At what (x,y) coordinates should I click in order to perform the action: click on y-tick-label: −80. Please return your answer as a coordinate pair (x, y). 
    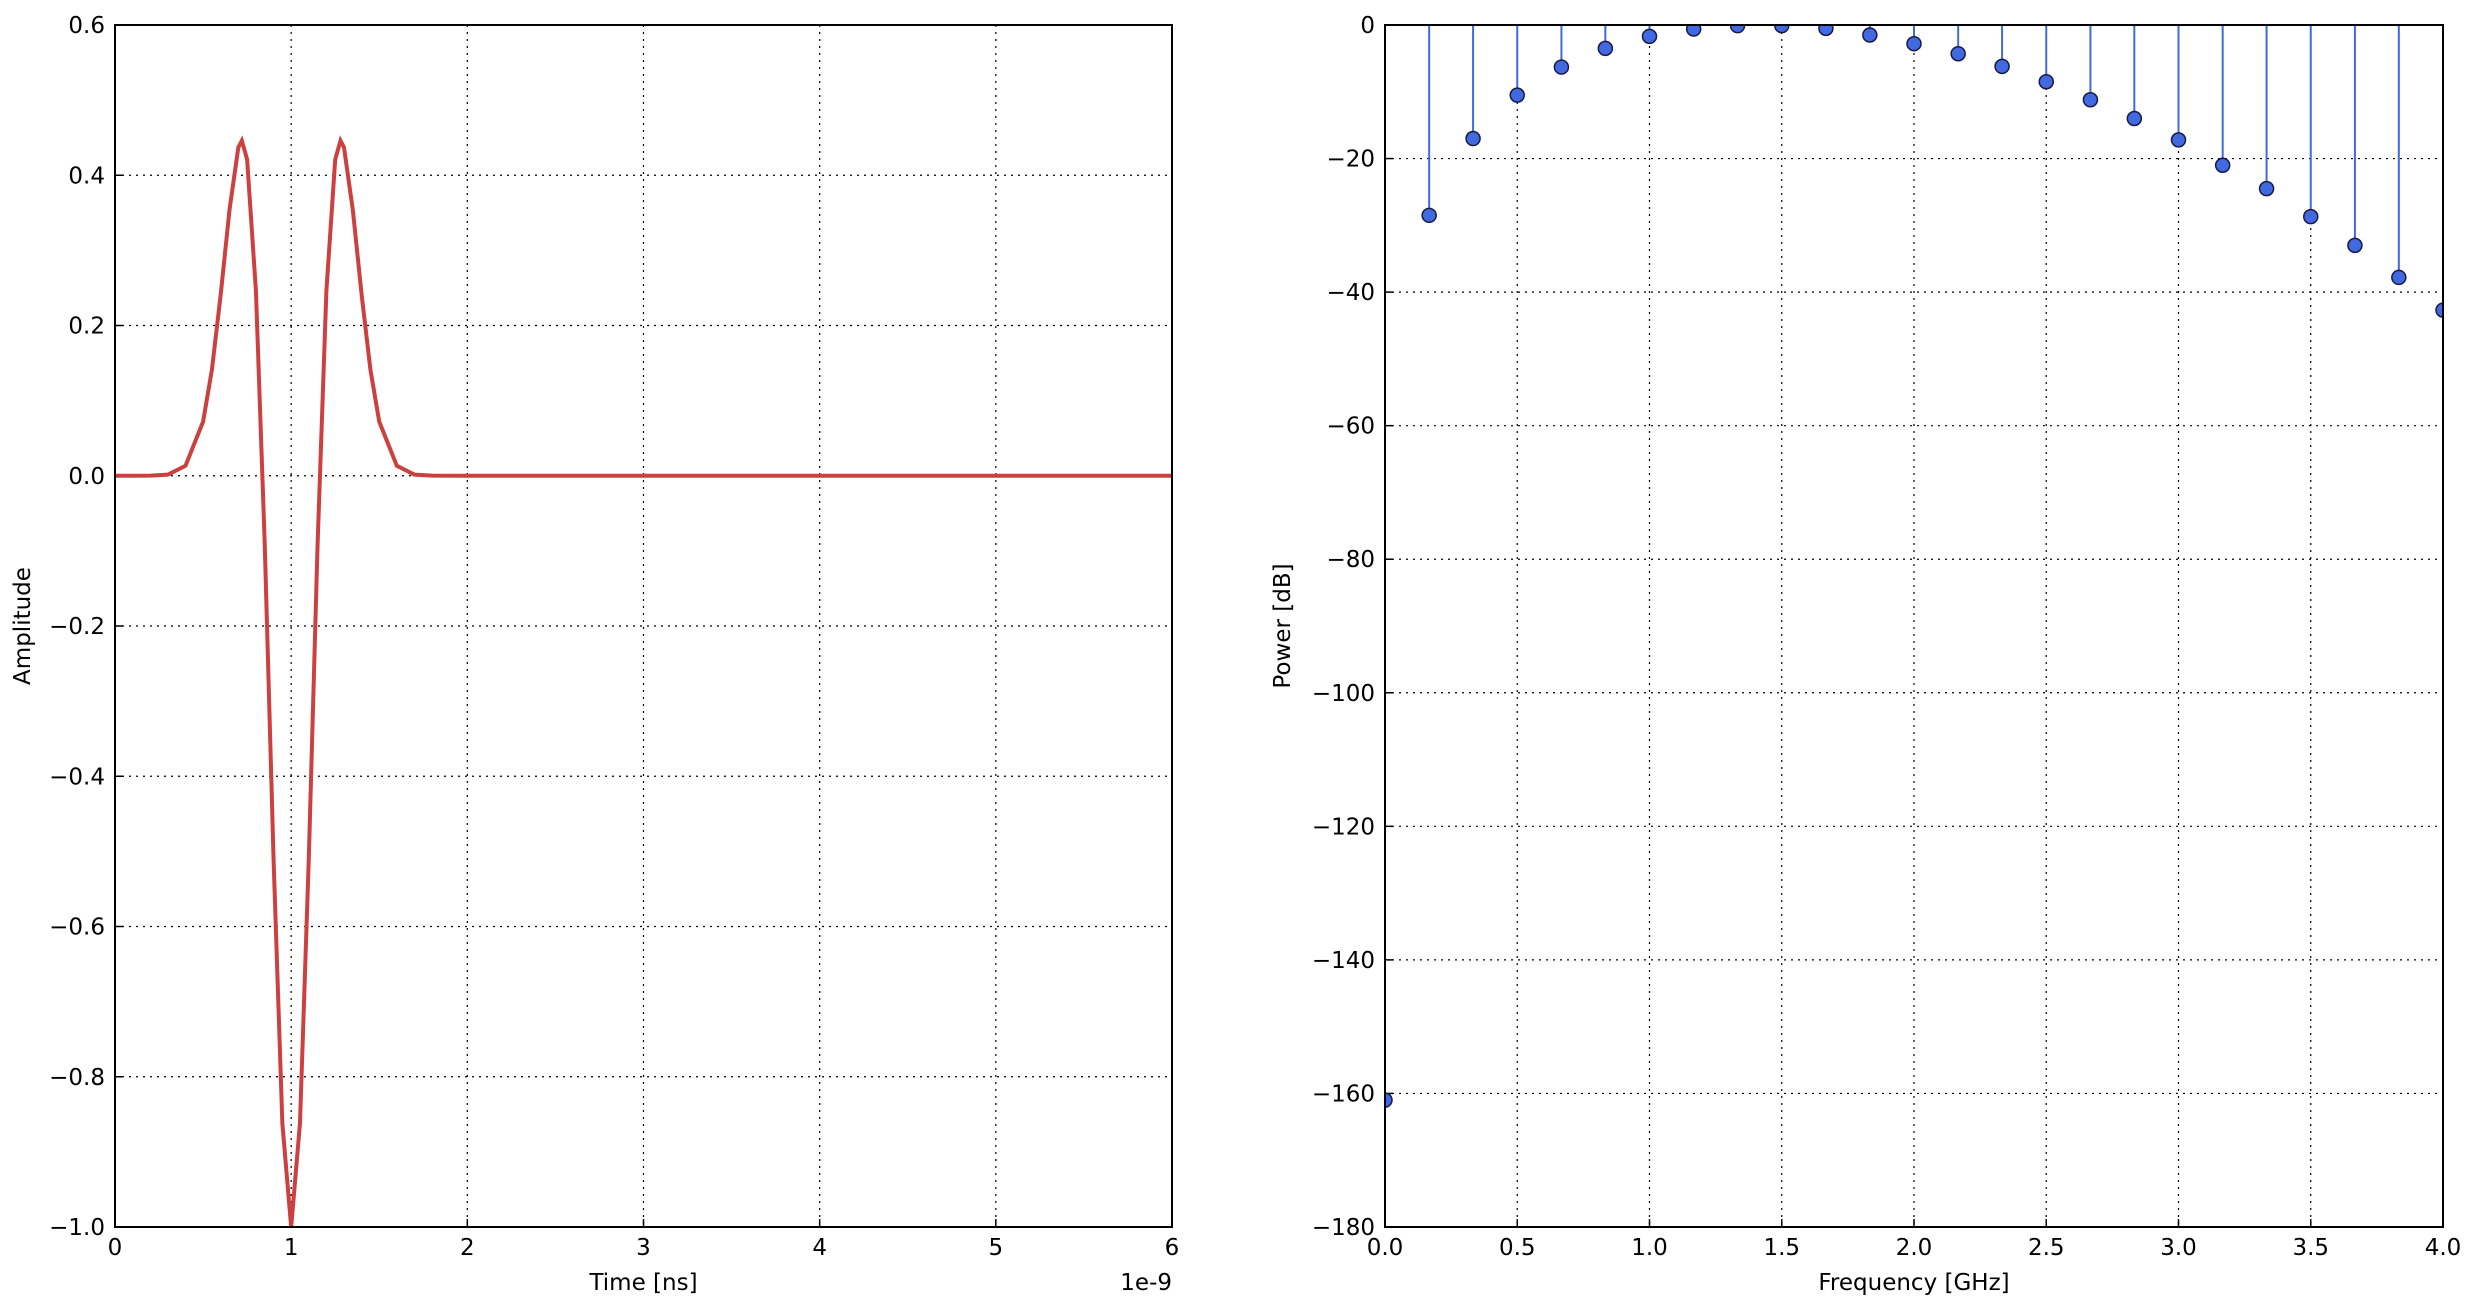
    Looking at the image, I should click on (1350, 560).